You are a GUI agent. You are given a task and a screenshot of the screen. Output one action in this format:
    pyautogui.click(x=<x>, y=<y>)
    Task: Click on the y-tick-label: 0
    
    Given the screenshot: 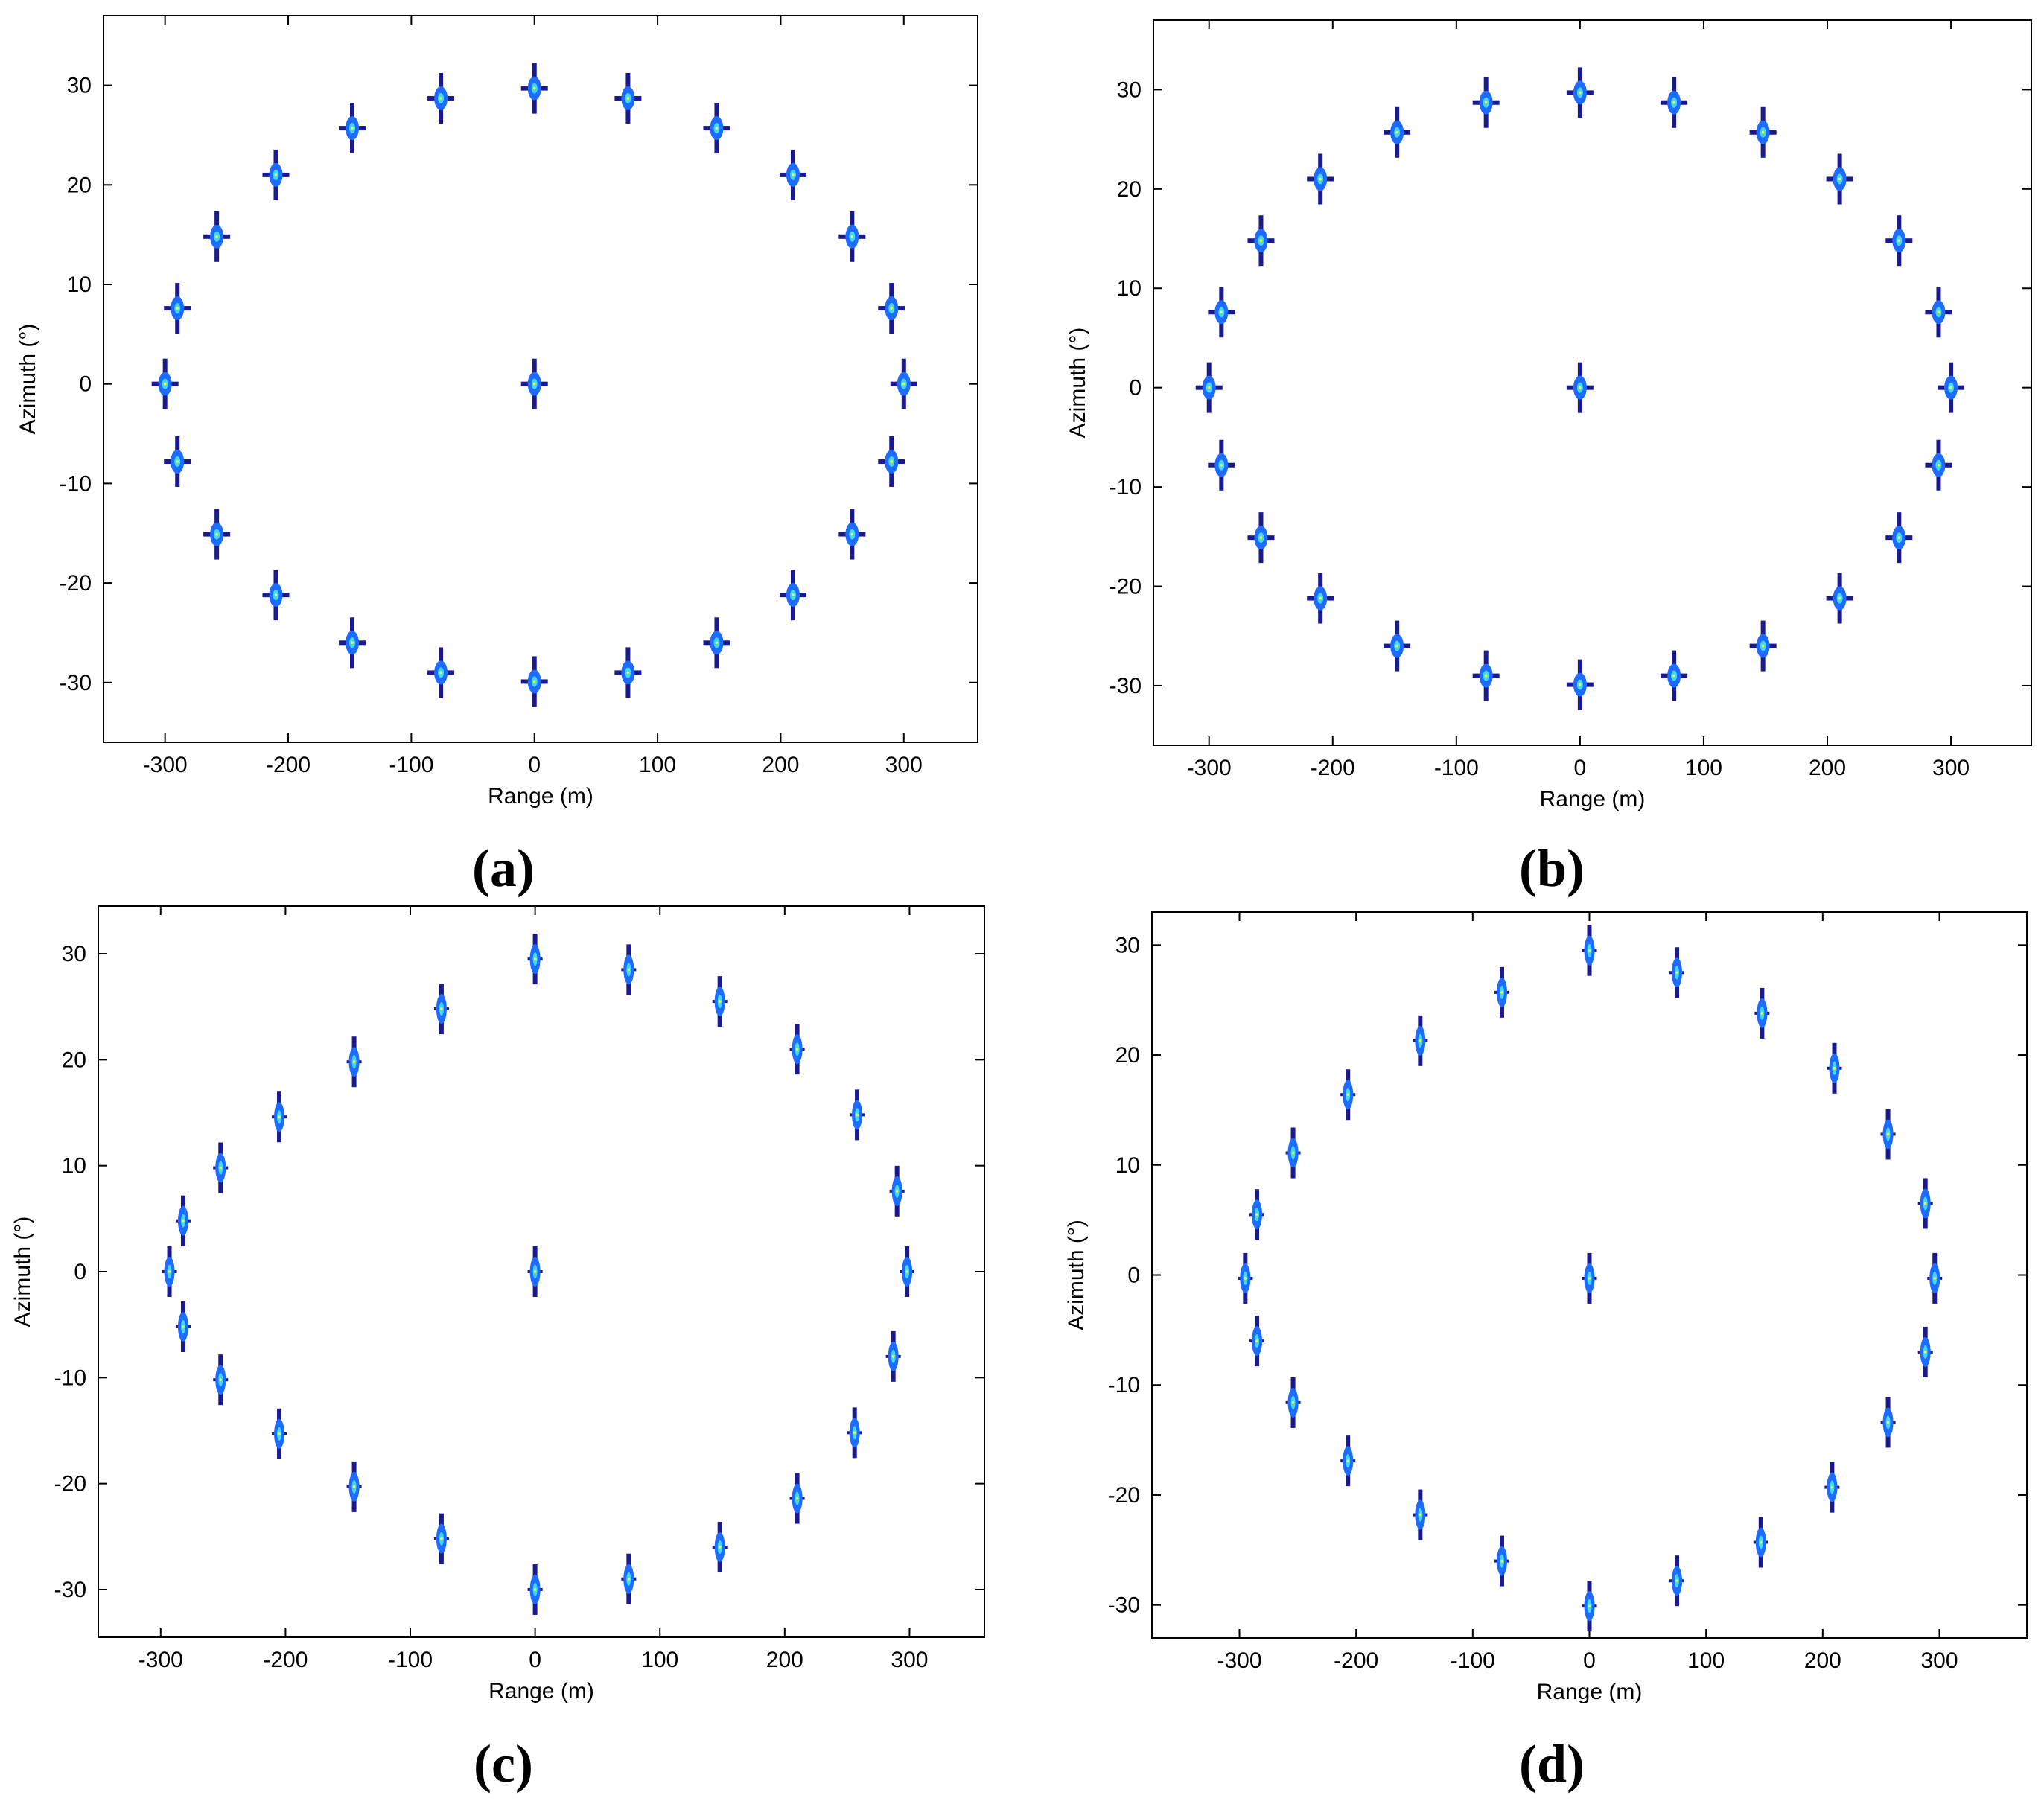 What is the action you would take?
    pyautogui.click(x=85, y=384)
    